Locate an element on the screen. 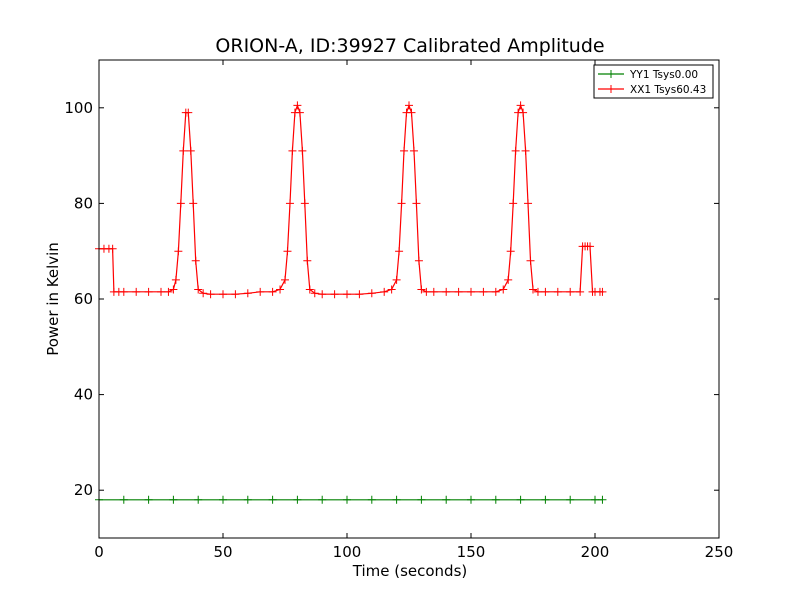 The width and height of the screenshot is (800, 600). legend-entry: XX1 Tsys60.43 is located at coordinates (652, 90).